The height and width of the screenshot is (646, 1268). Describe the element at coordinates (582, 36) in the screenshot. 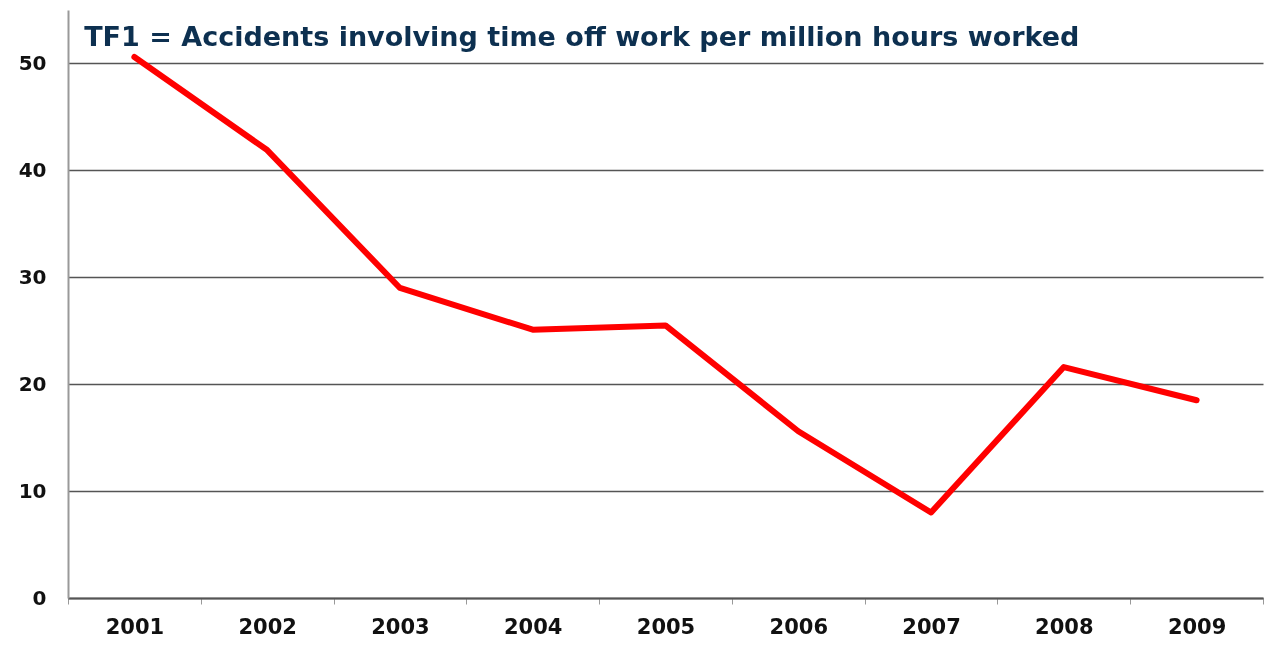

I see `chart-title: TF1 = Accidents involving time off work per million hours worked` at that location.